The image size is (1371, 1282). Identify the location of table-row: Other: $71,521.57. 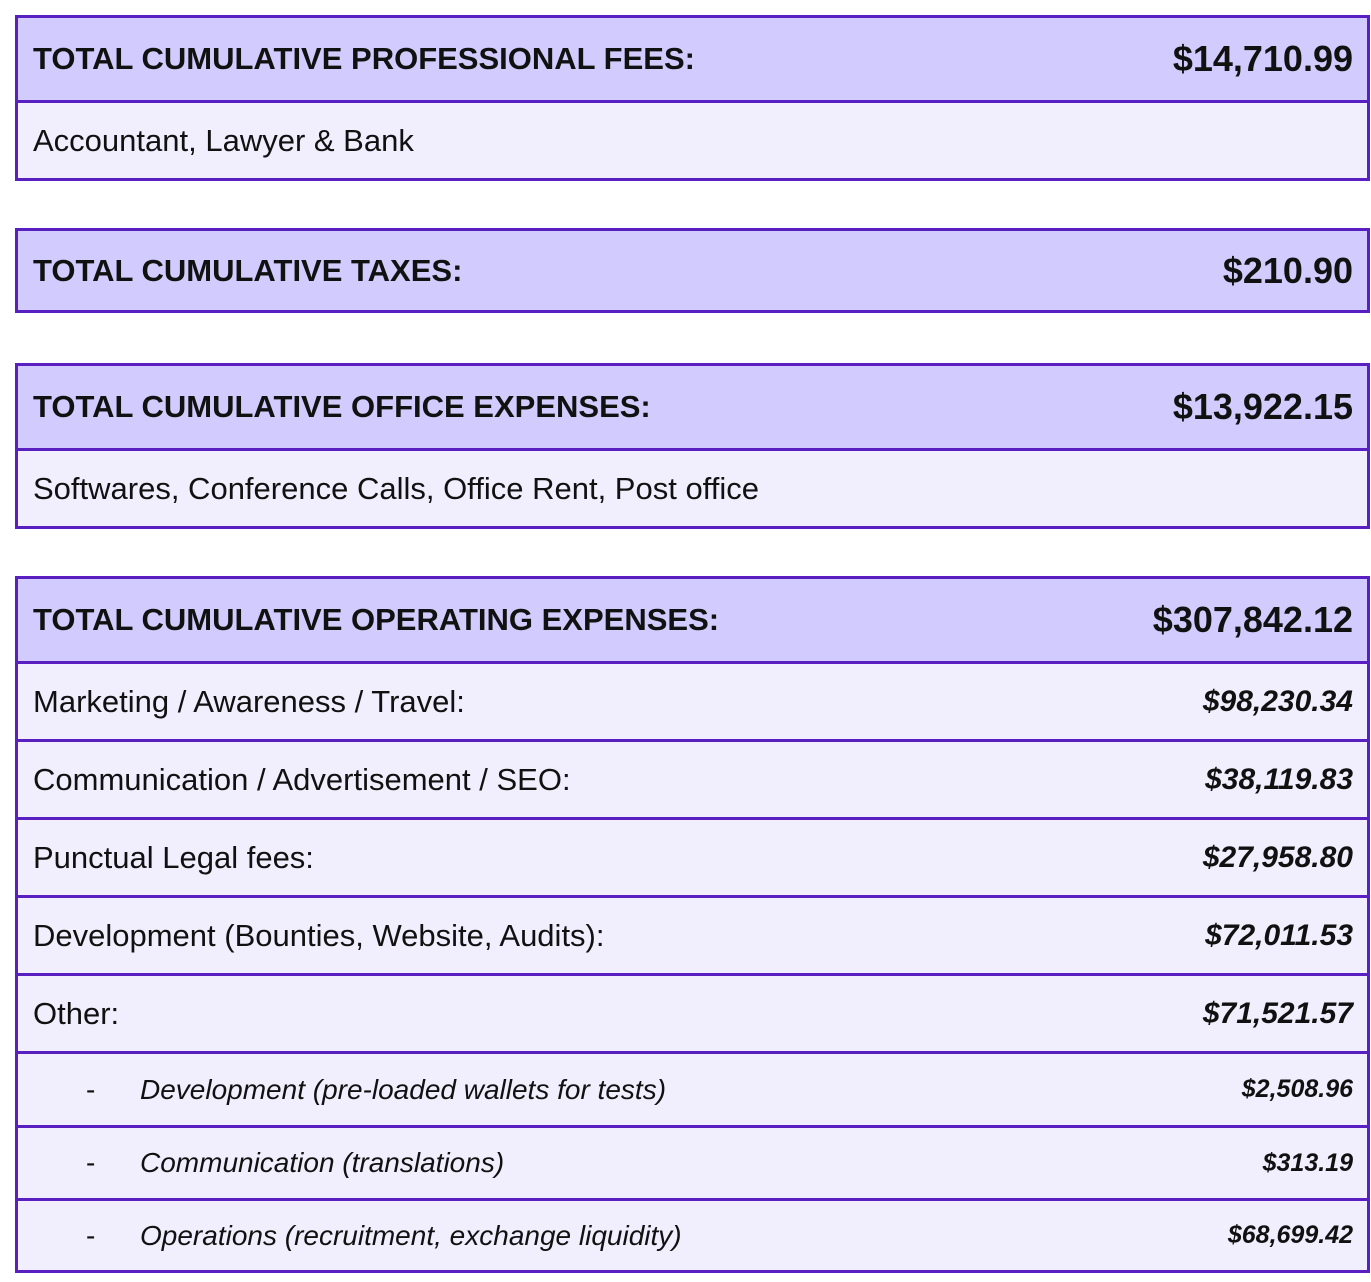
(692, 1012).